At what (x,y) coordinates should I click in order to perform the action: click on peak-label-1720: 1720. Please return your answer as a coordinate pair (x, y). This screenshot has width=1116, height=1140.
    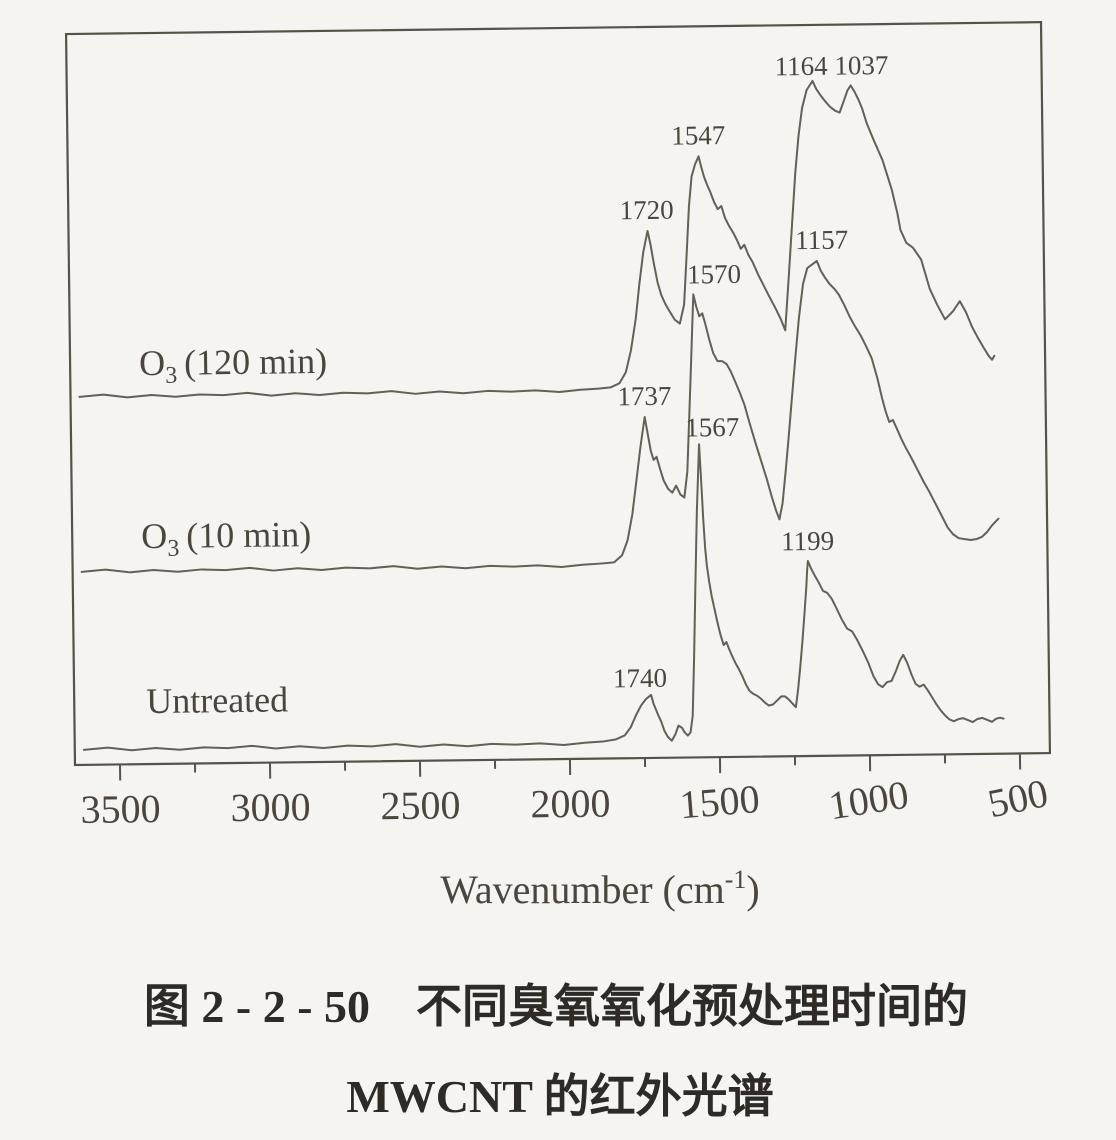
    Looking at the image, I should click on (646, 210).